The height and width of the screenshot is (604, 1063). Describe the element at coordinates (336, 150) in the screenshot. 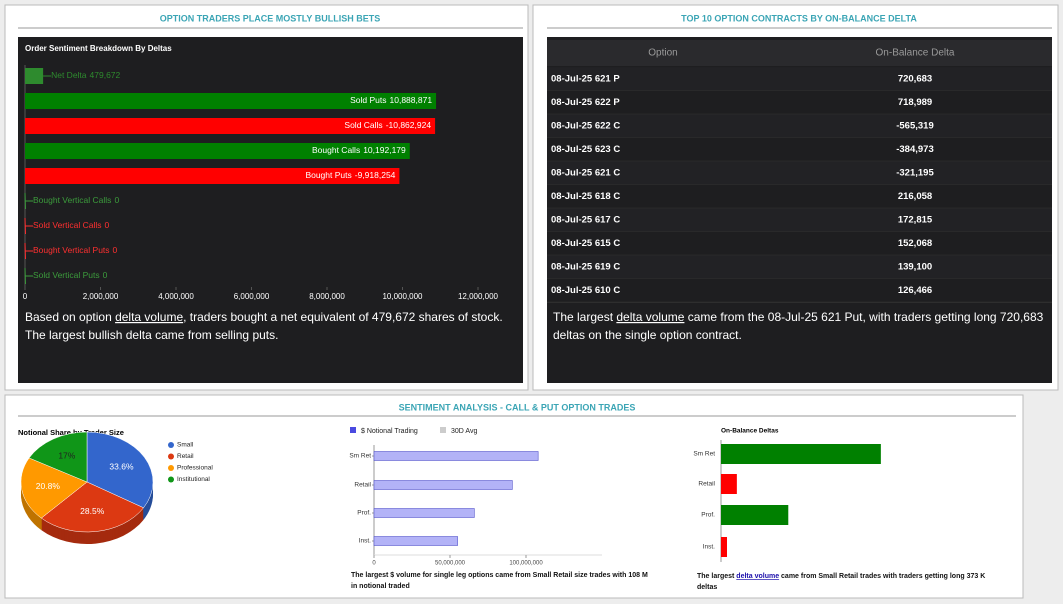

I see `category-label: Bought Calls` at that location.